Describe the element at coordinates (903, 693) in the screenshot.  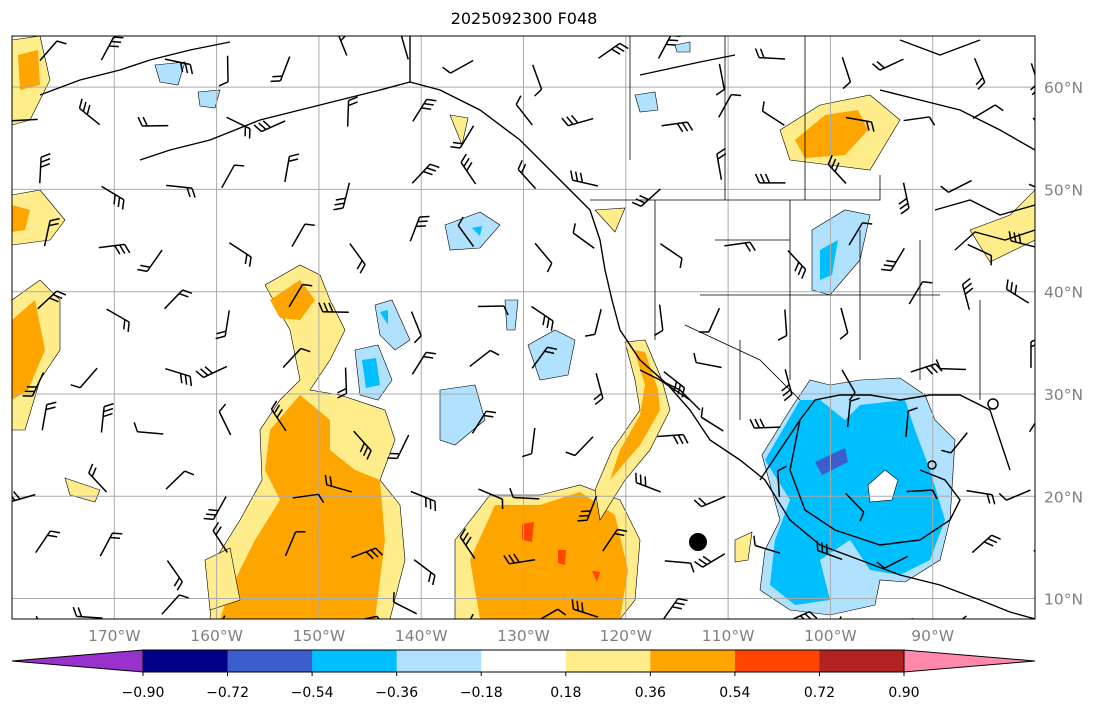
I see `colorbar-label: 0.90` at that location.